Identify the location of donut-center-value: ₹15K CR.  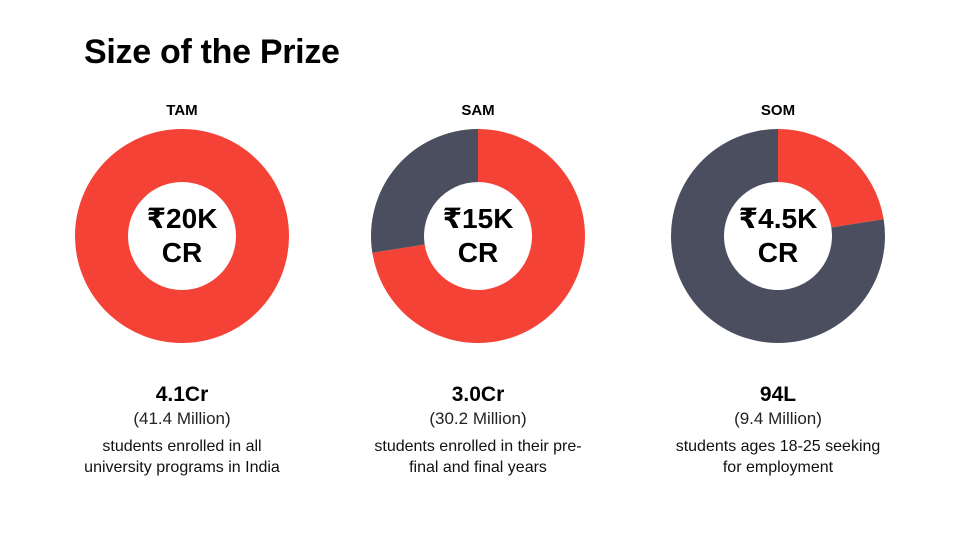
(478, 236).